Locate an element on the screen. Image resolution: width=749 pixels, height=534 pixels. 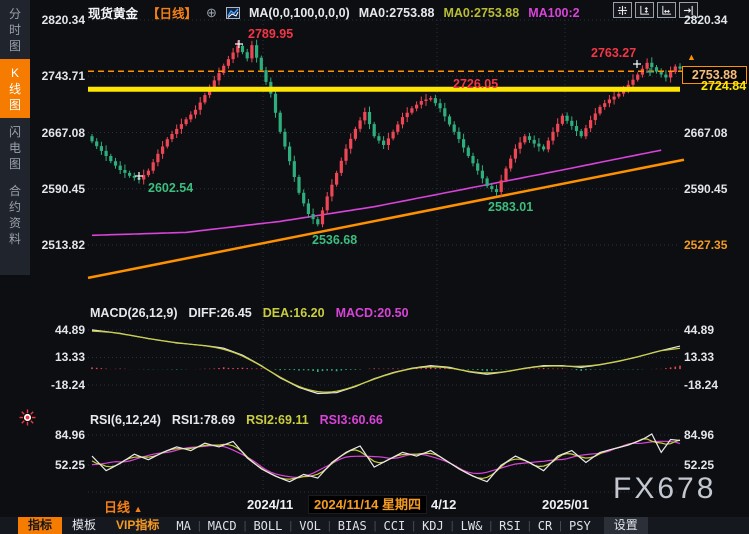
axis-tick-label: 2513.82 is located at coordinates (63, 245).